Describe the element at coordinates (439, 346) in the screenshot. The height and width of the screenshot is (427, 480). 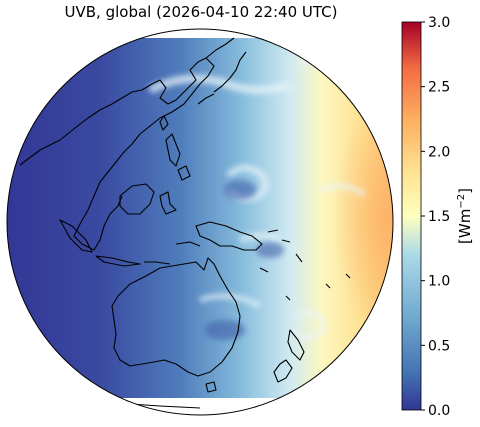
I see `colorbar-tick-label: 0.5` at that location.